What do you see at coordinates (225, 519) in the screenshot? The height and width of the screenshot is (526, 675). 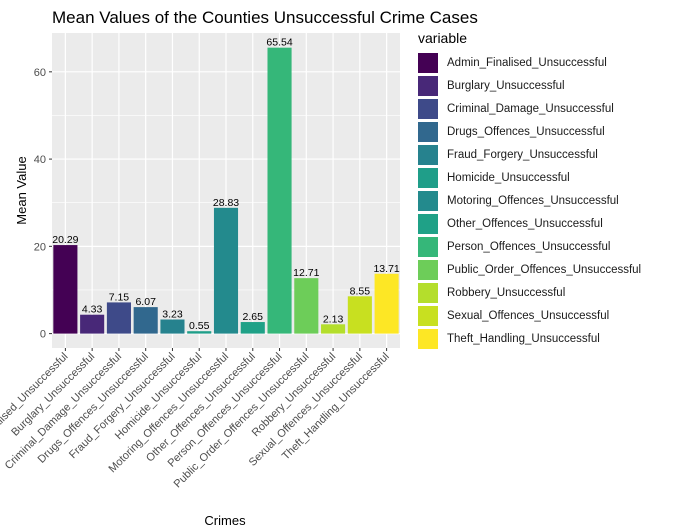 I see `x-axis-title: Crimes` at bounding box center [225, 519].